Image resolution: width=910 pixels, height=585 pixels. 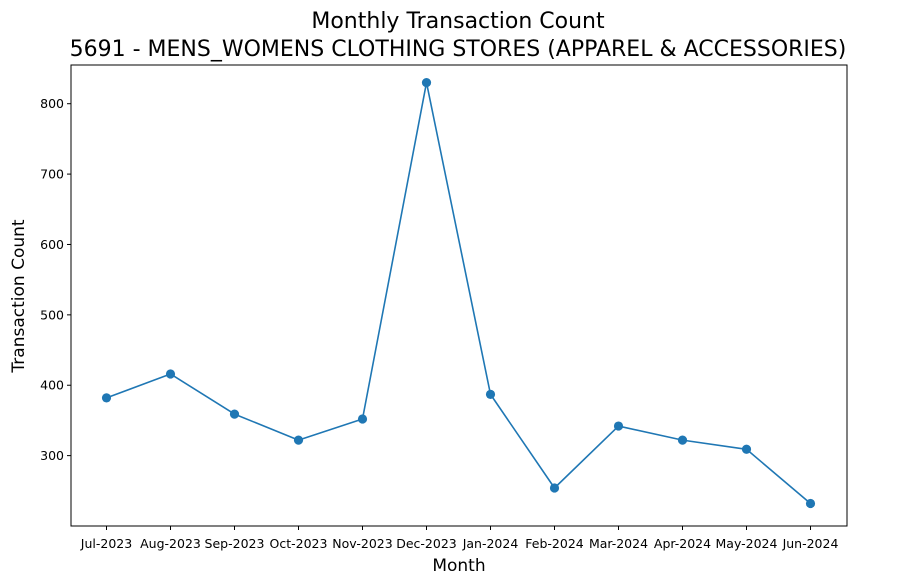 I want to click on y-tick-label: 500, so click(x=52, y=314).